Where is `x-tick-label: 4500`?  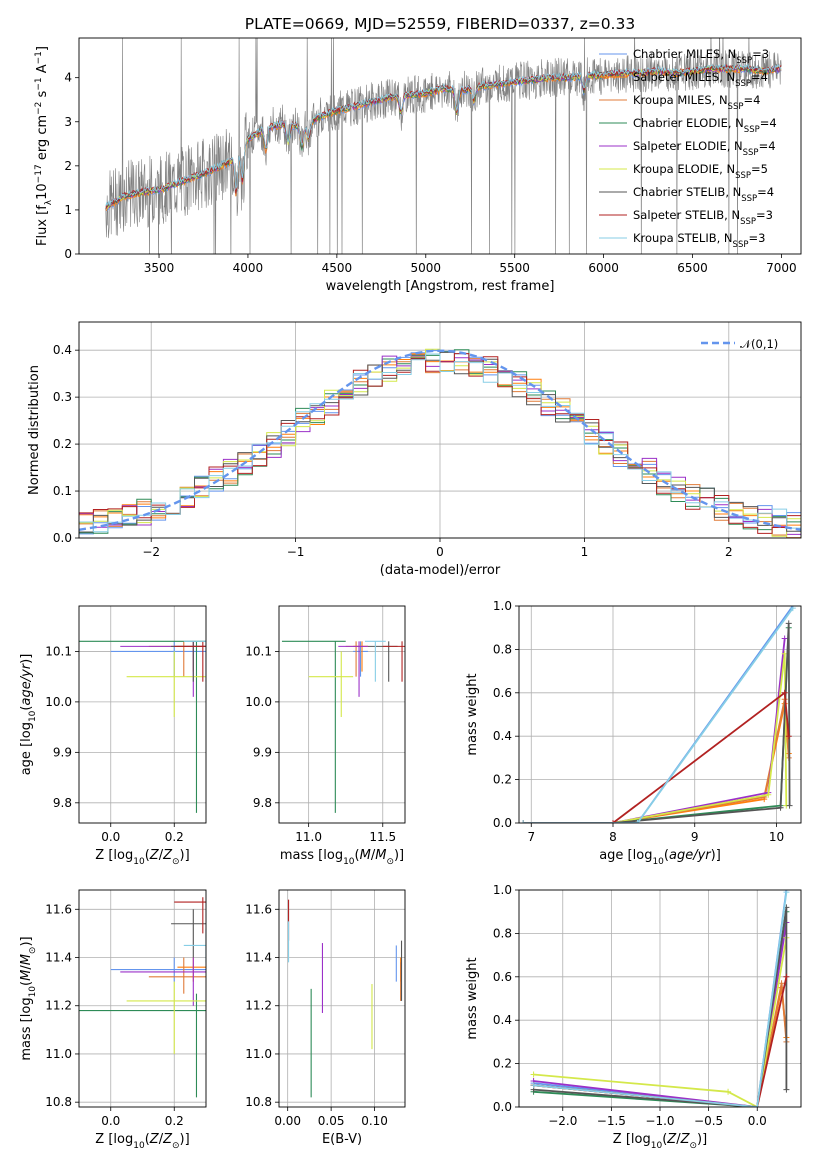 x-tick-label: 4500 is located at coordinates (337, 268).